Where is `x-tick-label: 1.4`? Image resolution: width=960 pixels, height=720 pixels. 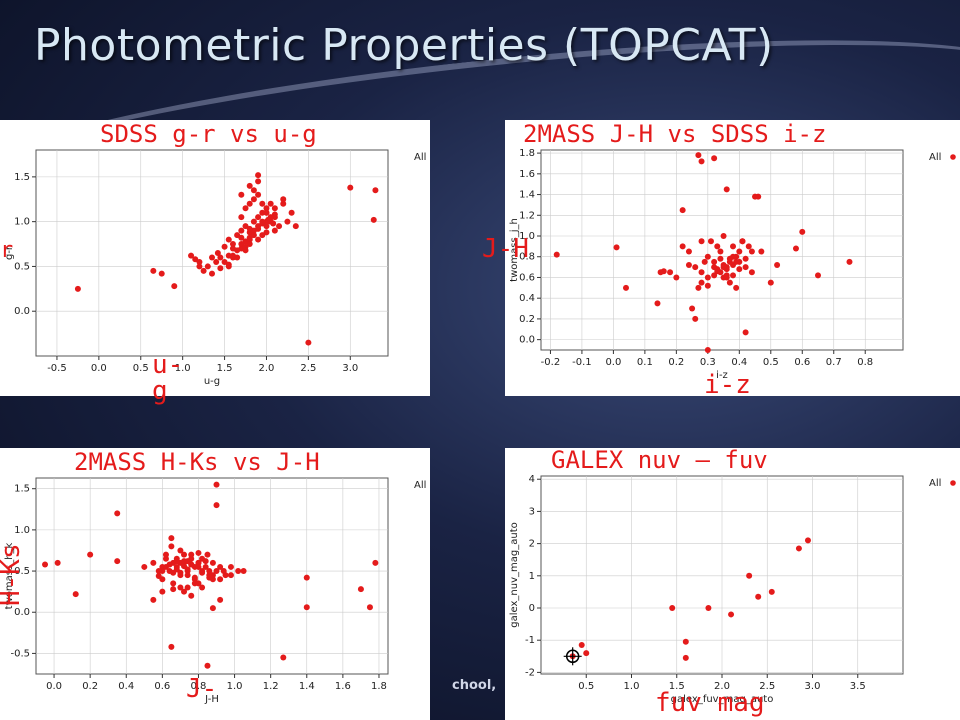 x-tick-label: 1.4 is located at coordinates (307, 686).